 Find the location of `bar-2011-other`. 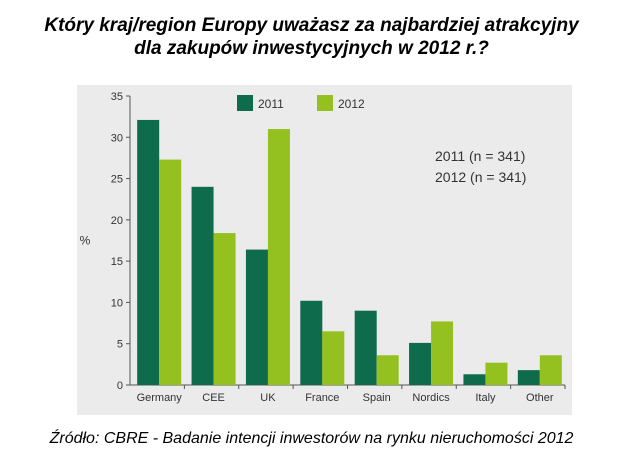

bar-2011-other is located at coordinates (528, 377).